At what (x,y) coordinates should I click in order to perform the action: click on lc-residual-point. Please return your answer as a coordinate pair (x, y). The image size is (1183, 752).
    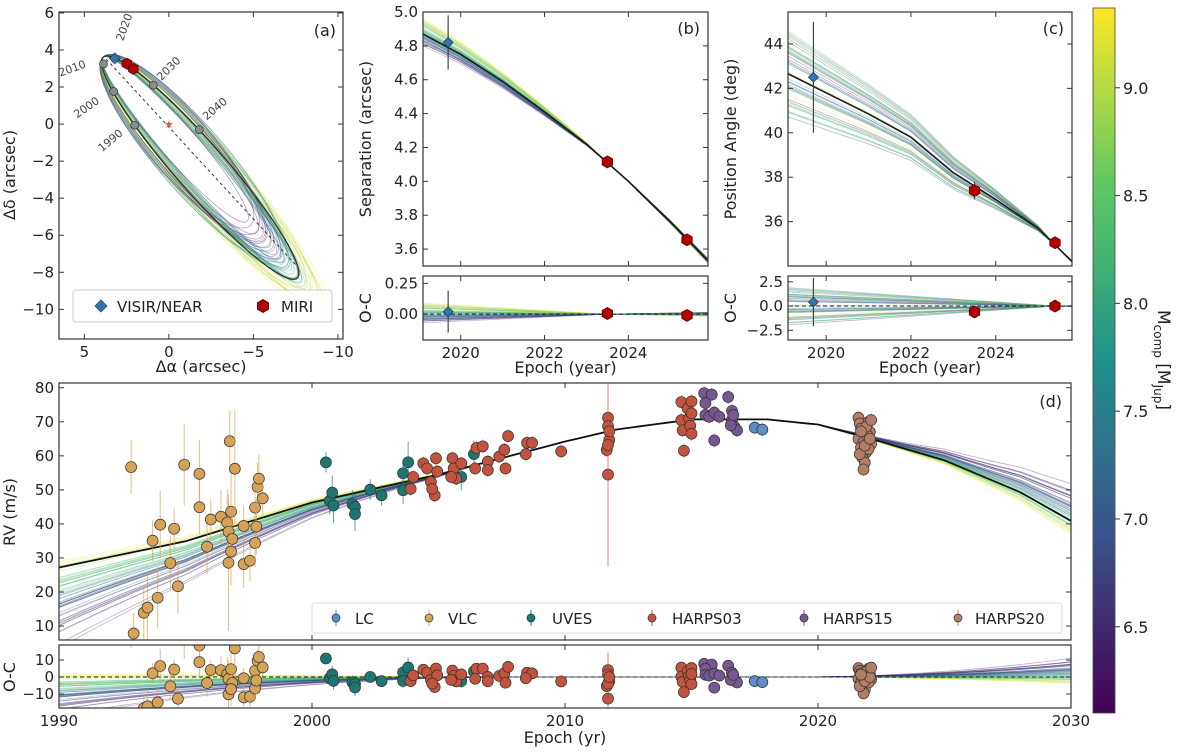
    Looking at the image, I should click on (762, 682).